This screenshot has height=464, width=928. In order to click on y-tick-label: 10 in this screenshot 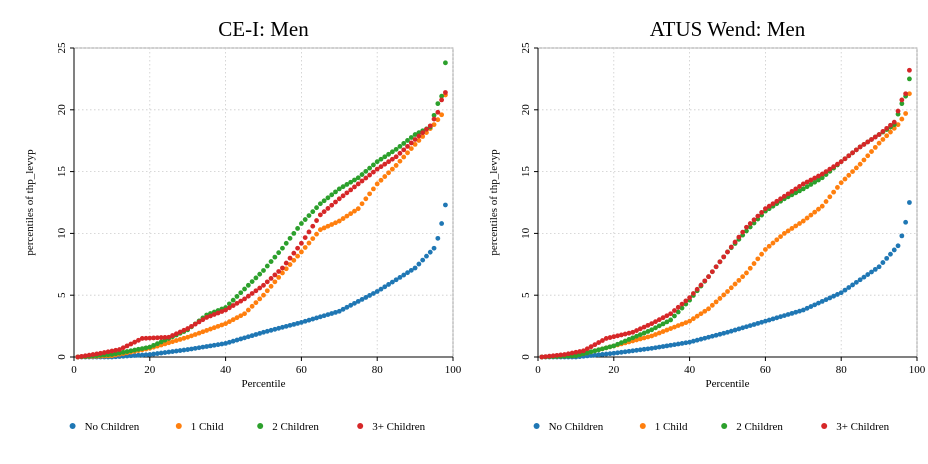, I will do `click(62, 233)`.